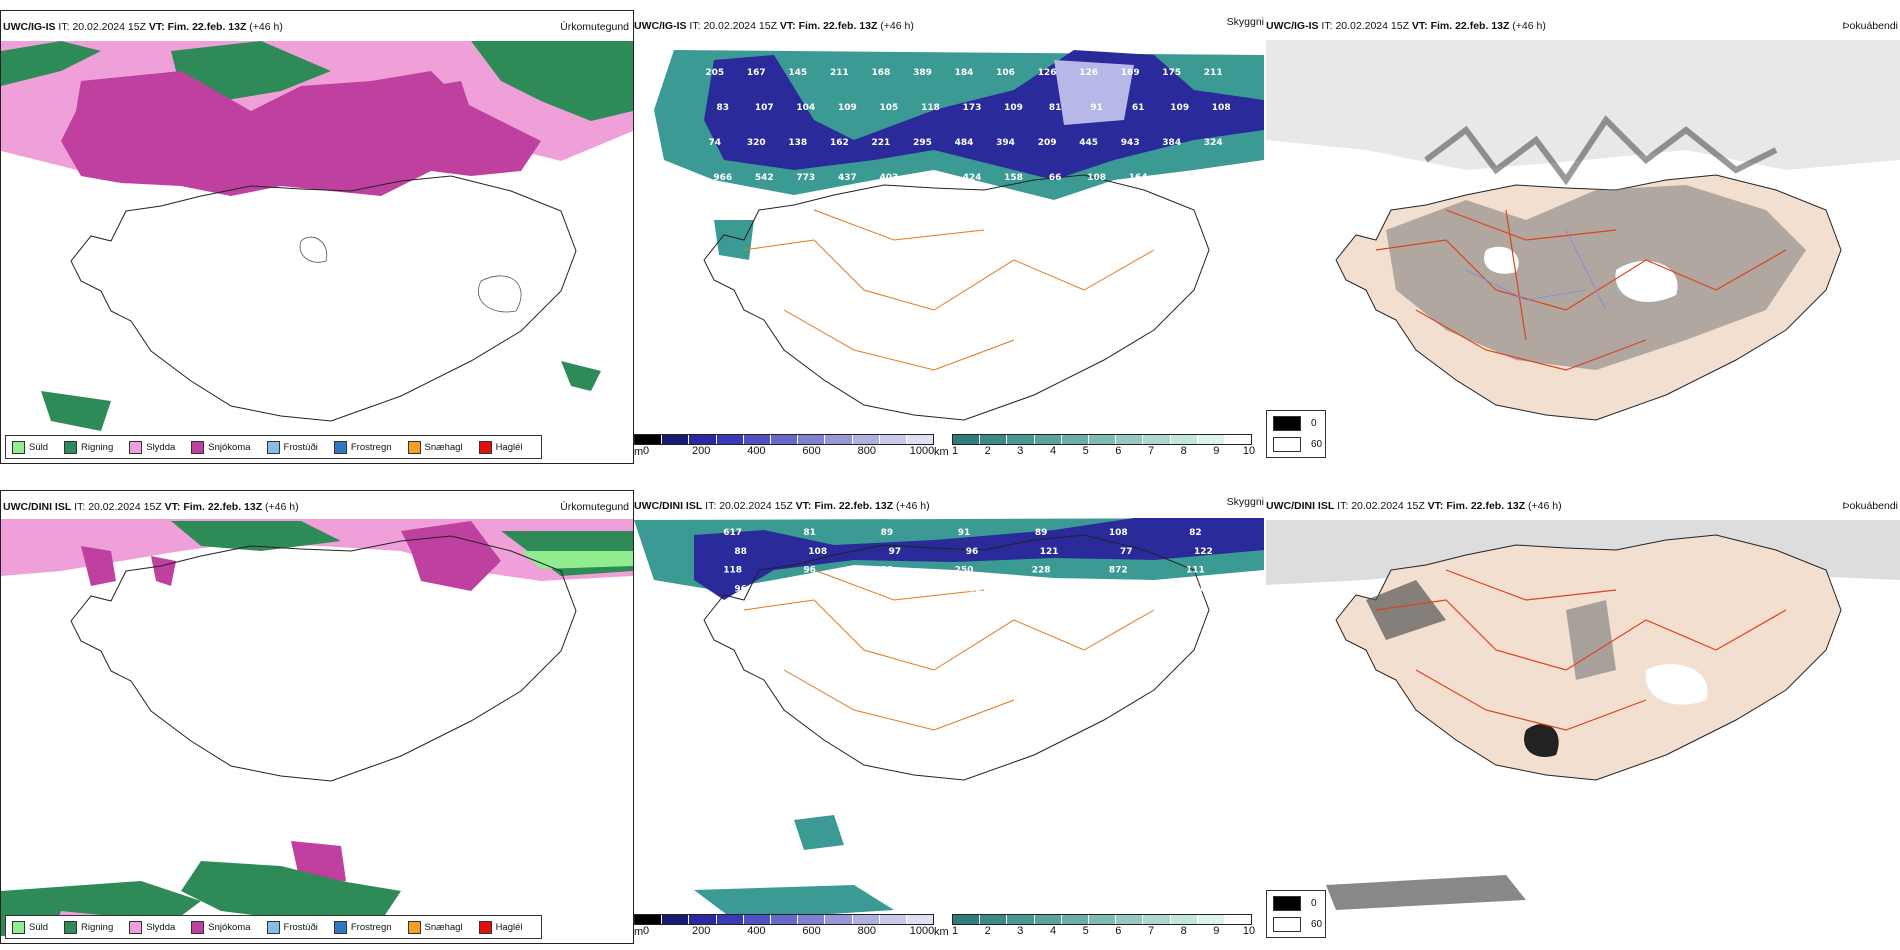  Describe the element at coordinates (362, 447) in the screenshot. I see `legend-item-freezing-rain: Frostregn` at that location.